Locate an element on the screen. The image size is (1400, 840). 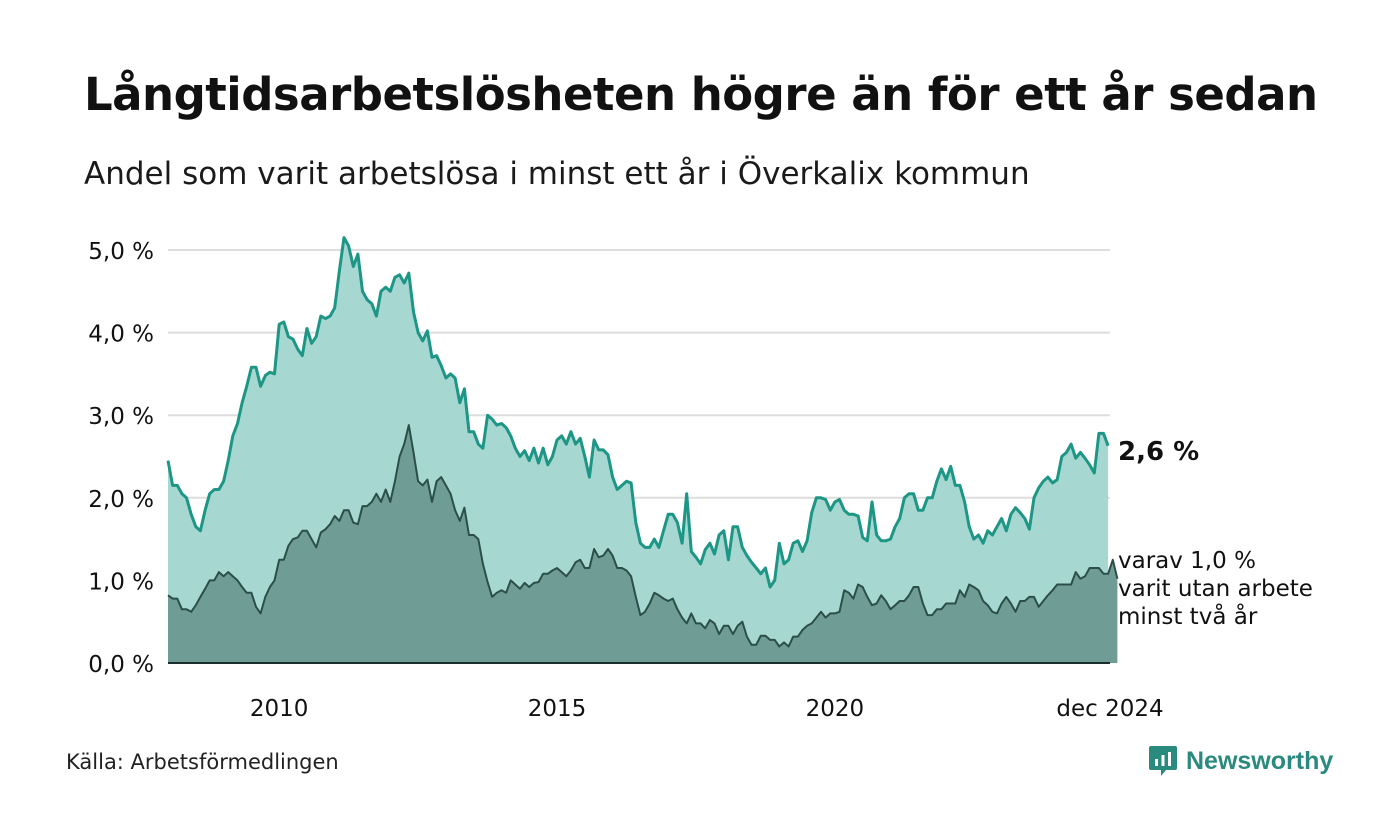
x-tick-label: 2020 is located at coordinates (835, 709).